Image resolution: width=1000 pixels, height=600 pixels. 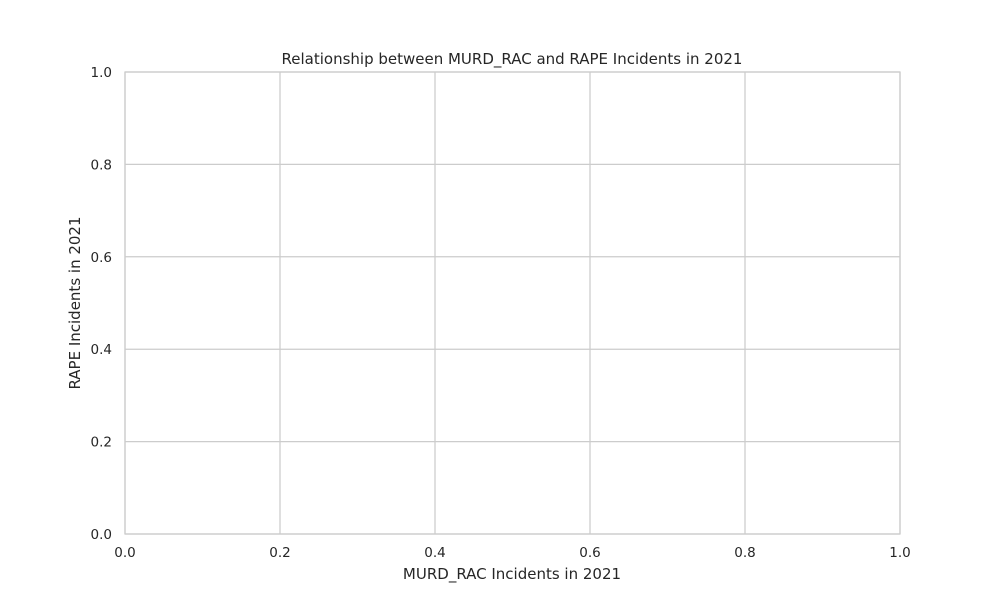 I want to click on y-axis-label: RAPE Incidents in 2021, so click(x=75, y=302).